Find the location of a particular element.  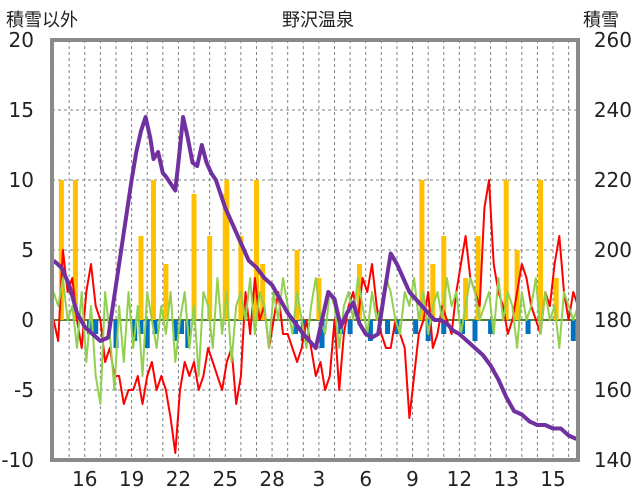

left-tick-label: -5 is located at coordinates (24, 390).